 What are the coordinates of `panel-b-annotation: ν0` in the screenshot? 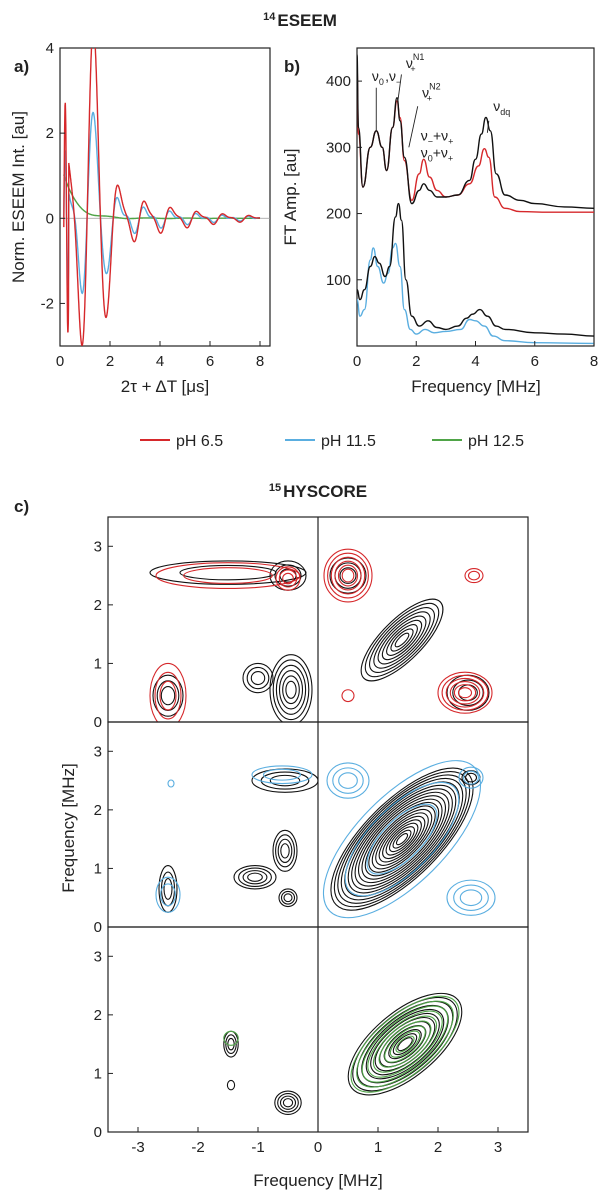 It's located at (378, 77).